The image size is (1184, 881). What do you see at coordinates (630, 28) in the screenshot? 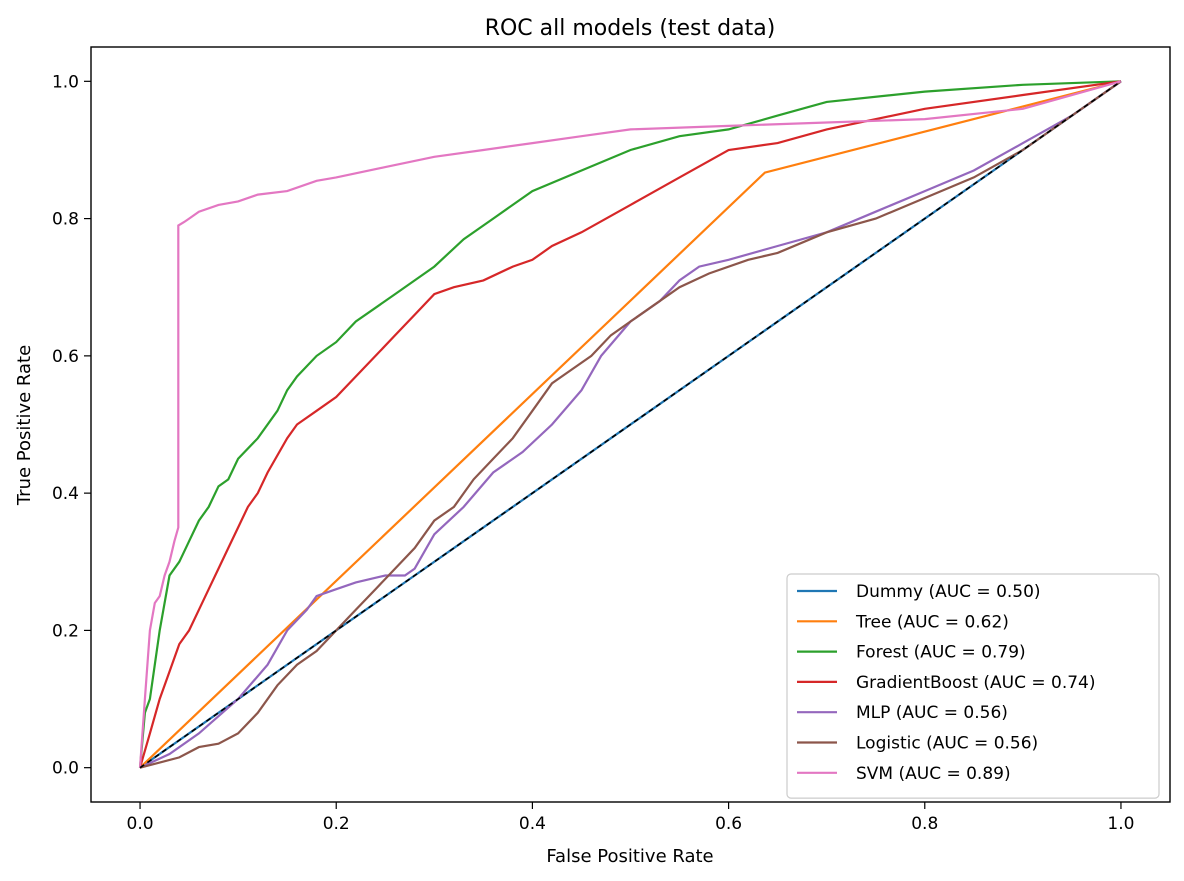
I see `chart-title: ROC all models (test data)` at bounding box center [630, 28].